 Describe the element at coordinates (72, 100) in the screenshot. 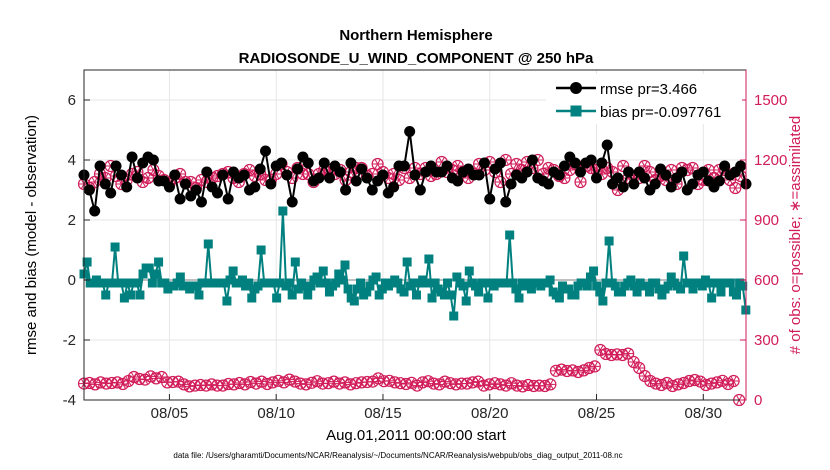

I see `y-left-tick-label: 6` at that location.